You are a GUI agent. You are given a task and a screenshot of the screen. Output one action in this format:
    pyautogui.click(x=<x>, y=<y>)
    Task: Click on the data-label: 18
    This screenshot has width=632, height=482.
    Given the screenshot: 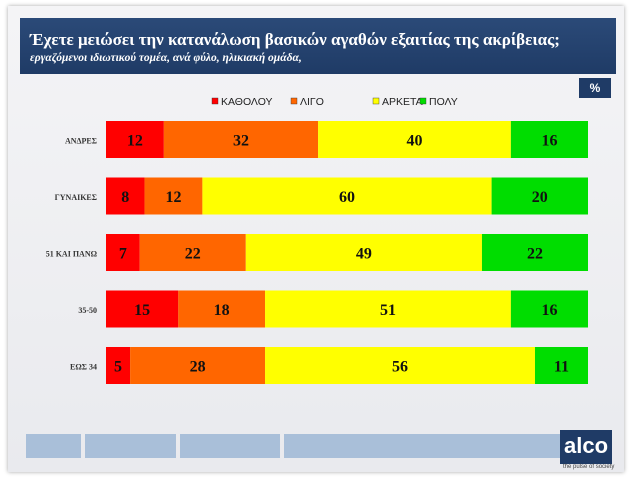 What is the action you would take?
    pyautogui.click(x=222, y=310)
    